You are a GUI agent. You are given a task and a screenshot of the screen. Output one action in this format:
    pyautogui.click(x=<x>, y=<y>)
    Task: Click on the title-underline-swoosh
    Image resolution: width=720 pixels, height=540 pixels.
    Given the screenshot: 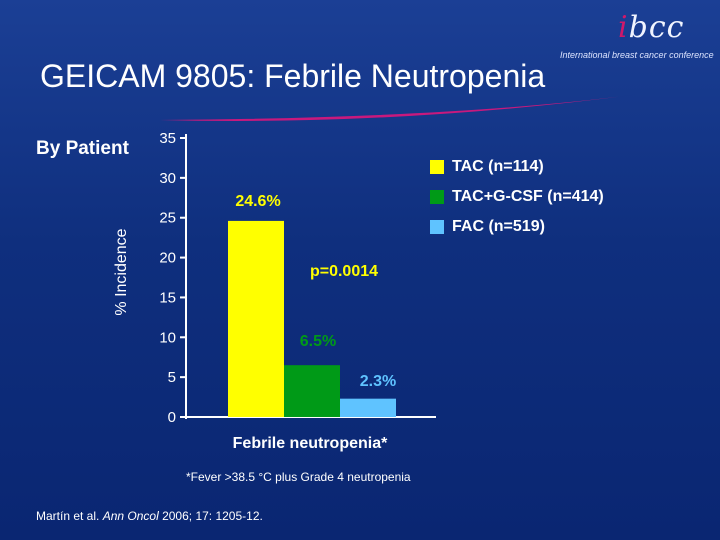 What is the action you would take?
    pyautogui.click(x=400, y=107)
    